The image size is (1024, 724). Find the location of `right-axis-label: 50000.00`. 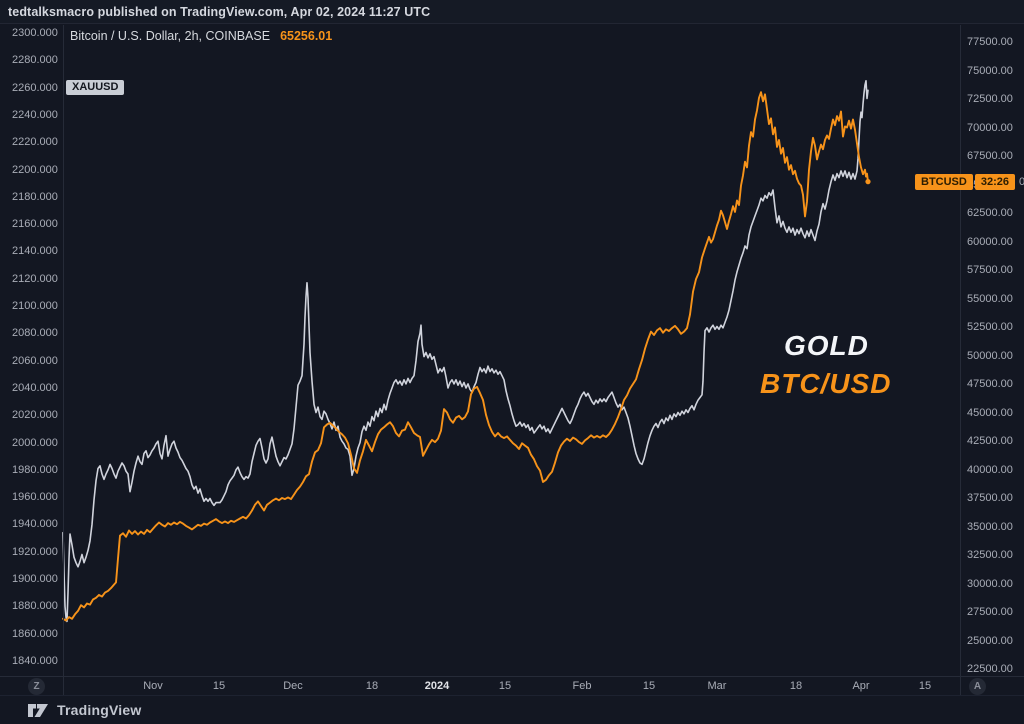

right-axis-label: 50000.00 is located at coordinates (990, 355).